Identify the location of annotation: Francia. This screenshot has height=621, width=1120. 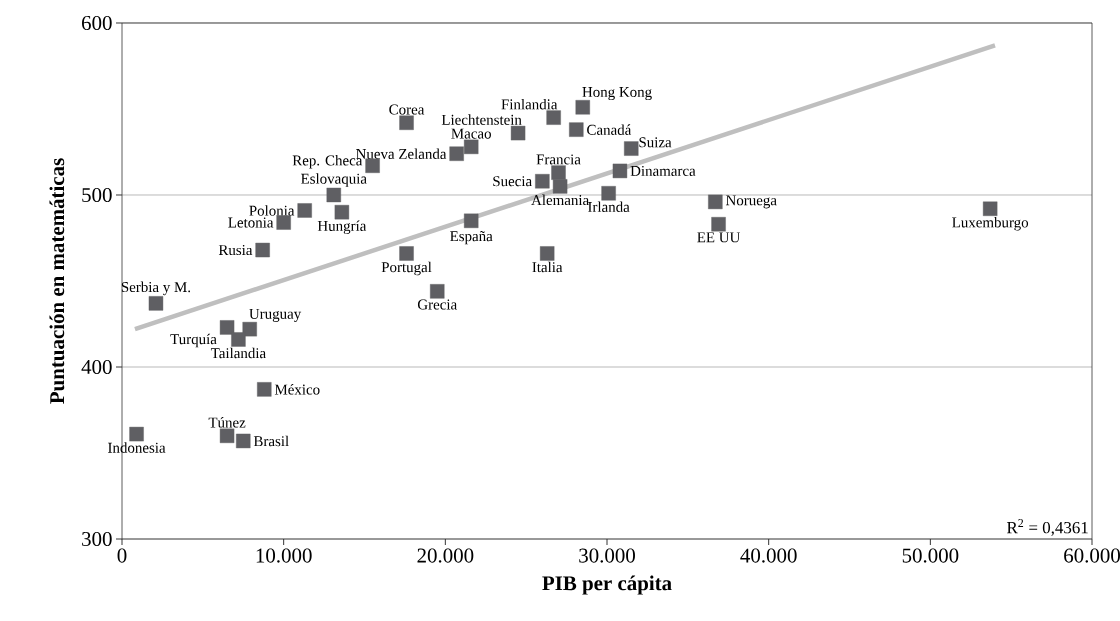
(558, 159).